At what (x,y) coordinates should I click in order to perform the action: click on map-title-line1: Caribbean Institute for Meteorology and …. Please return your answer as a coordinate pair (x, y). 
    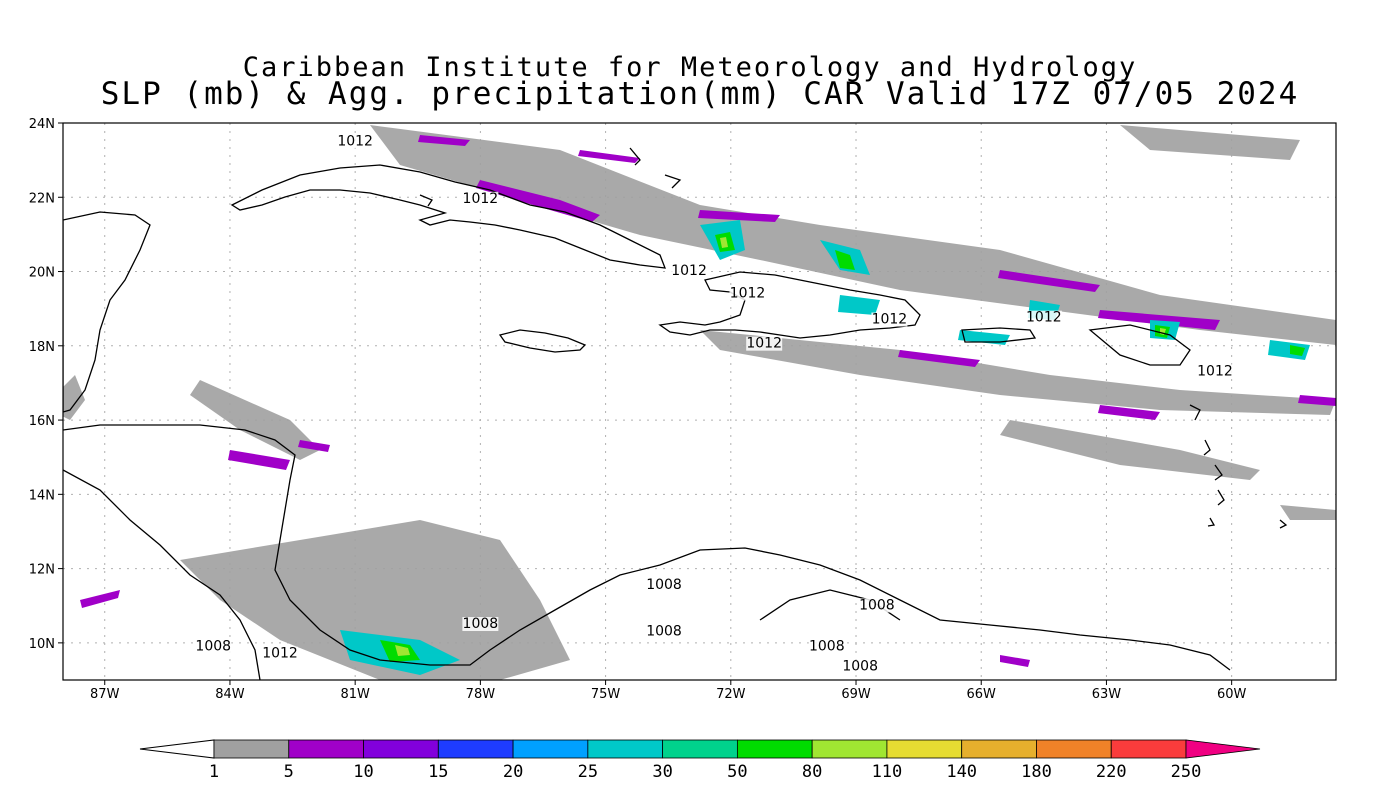
    Looking at the image, I should click on (690, 67).